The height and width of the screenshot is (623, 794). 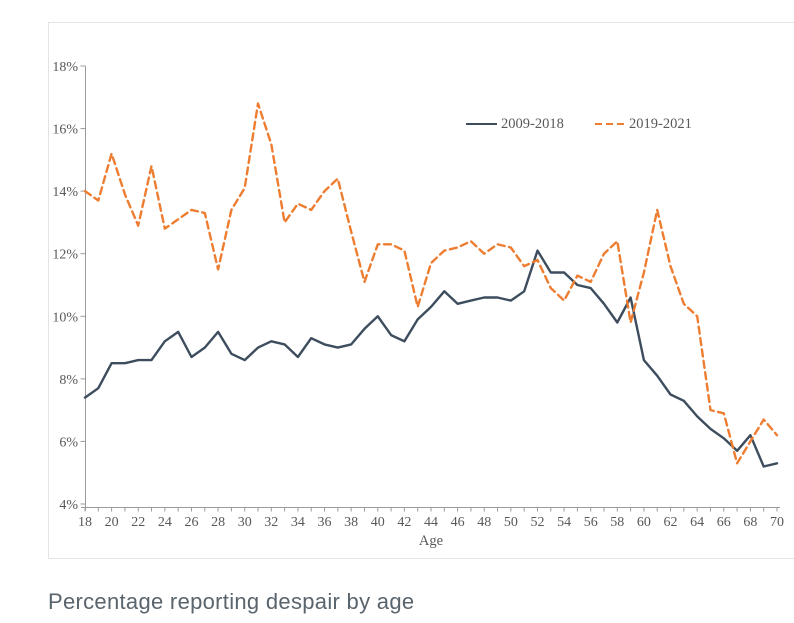 I want to click on y-tick-label: 10%, so click(x=65, y=317).